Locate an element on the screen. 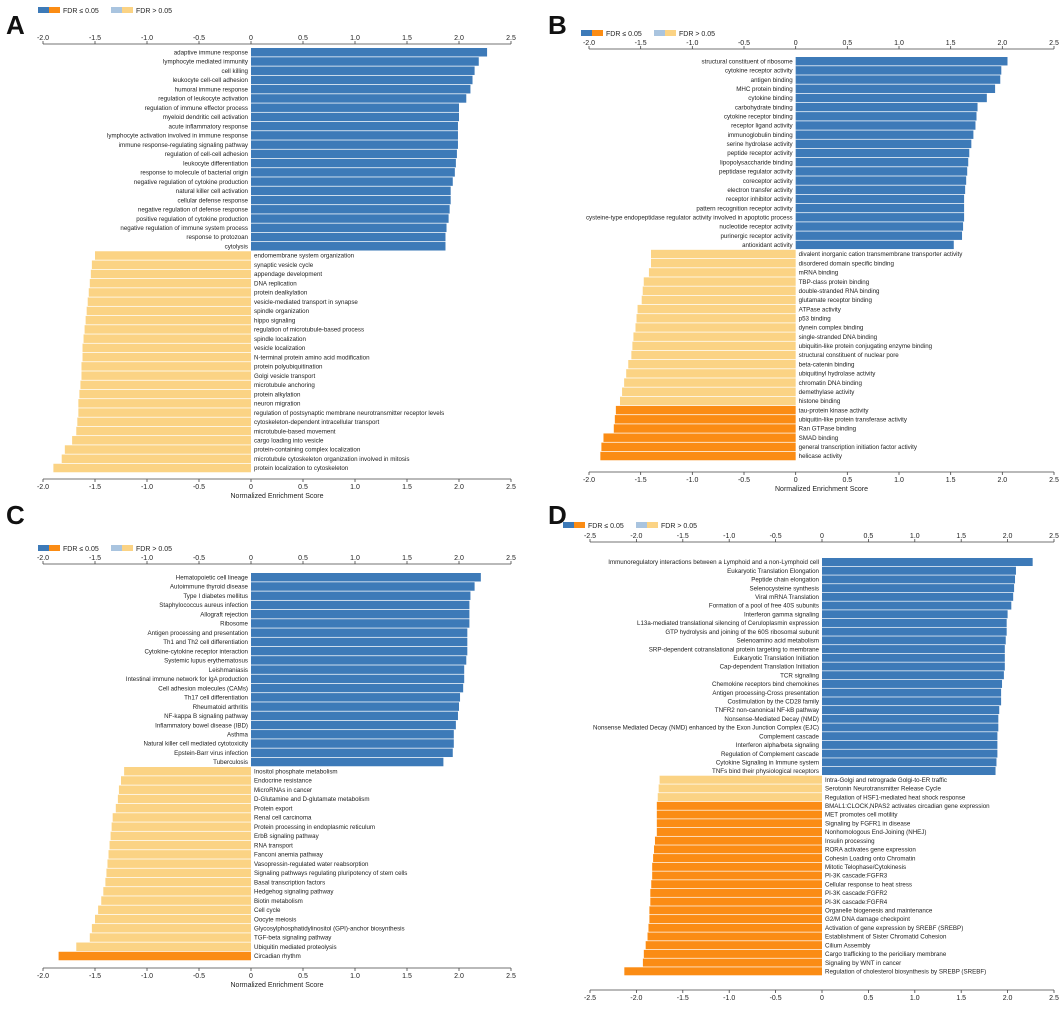 The image size is (1059, 1009). x-axis-label: Normalized Enrichment Score is located at coordinates (277, 985).